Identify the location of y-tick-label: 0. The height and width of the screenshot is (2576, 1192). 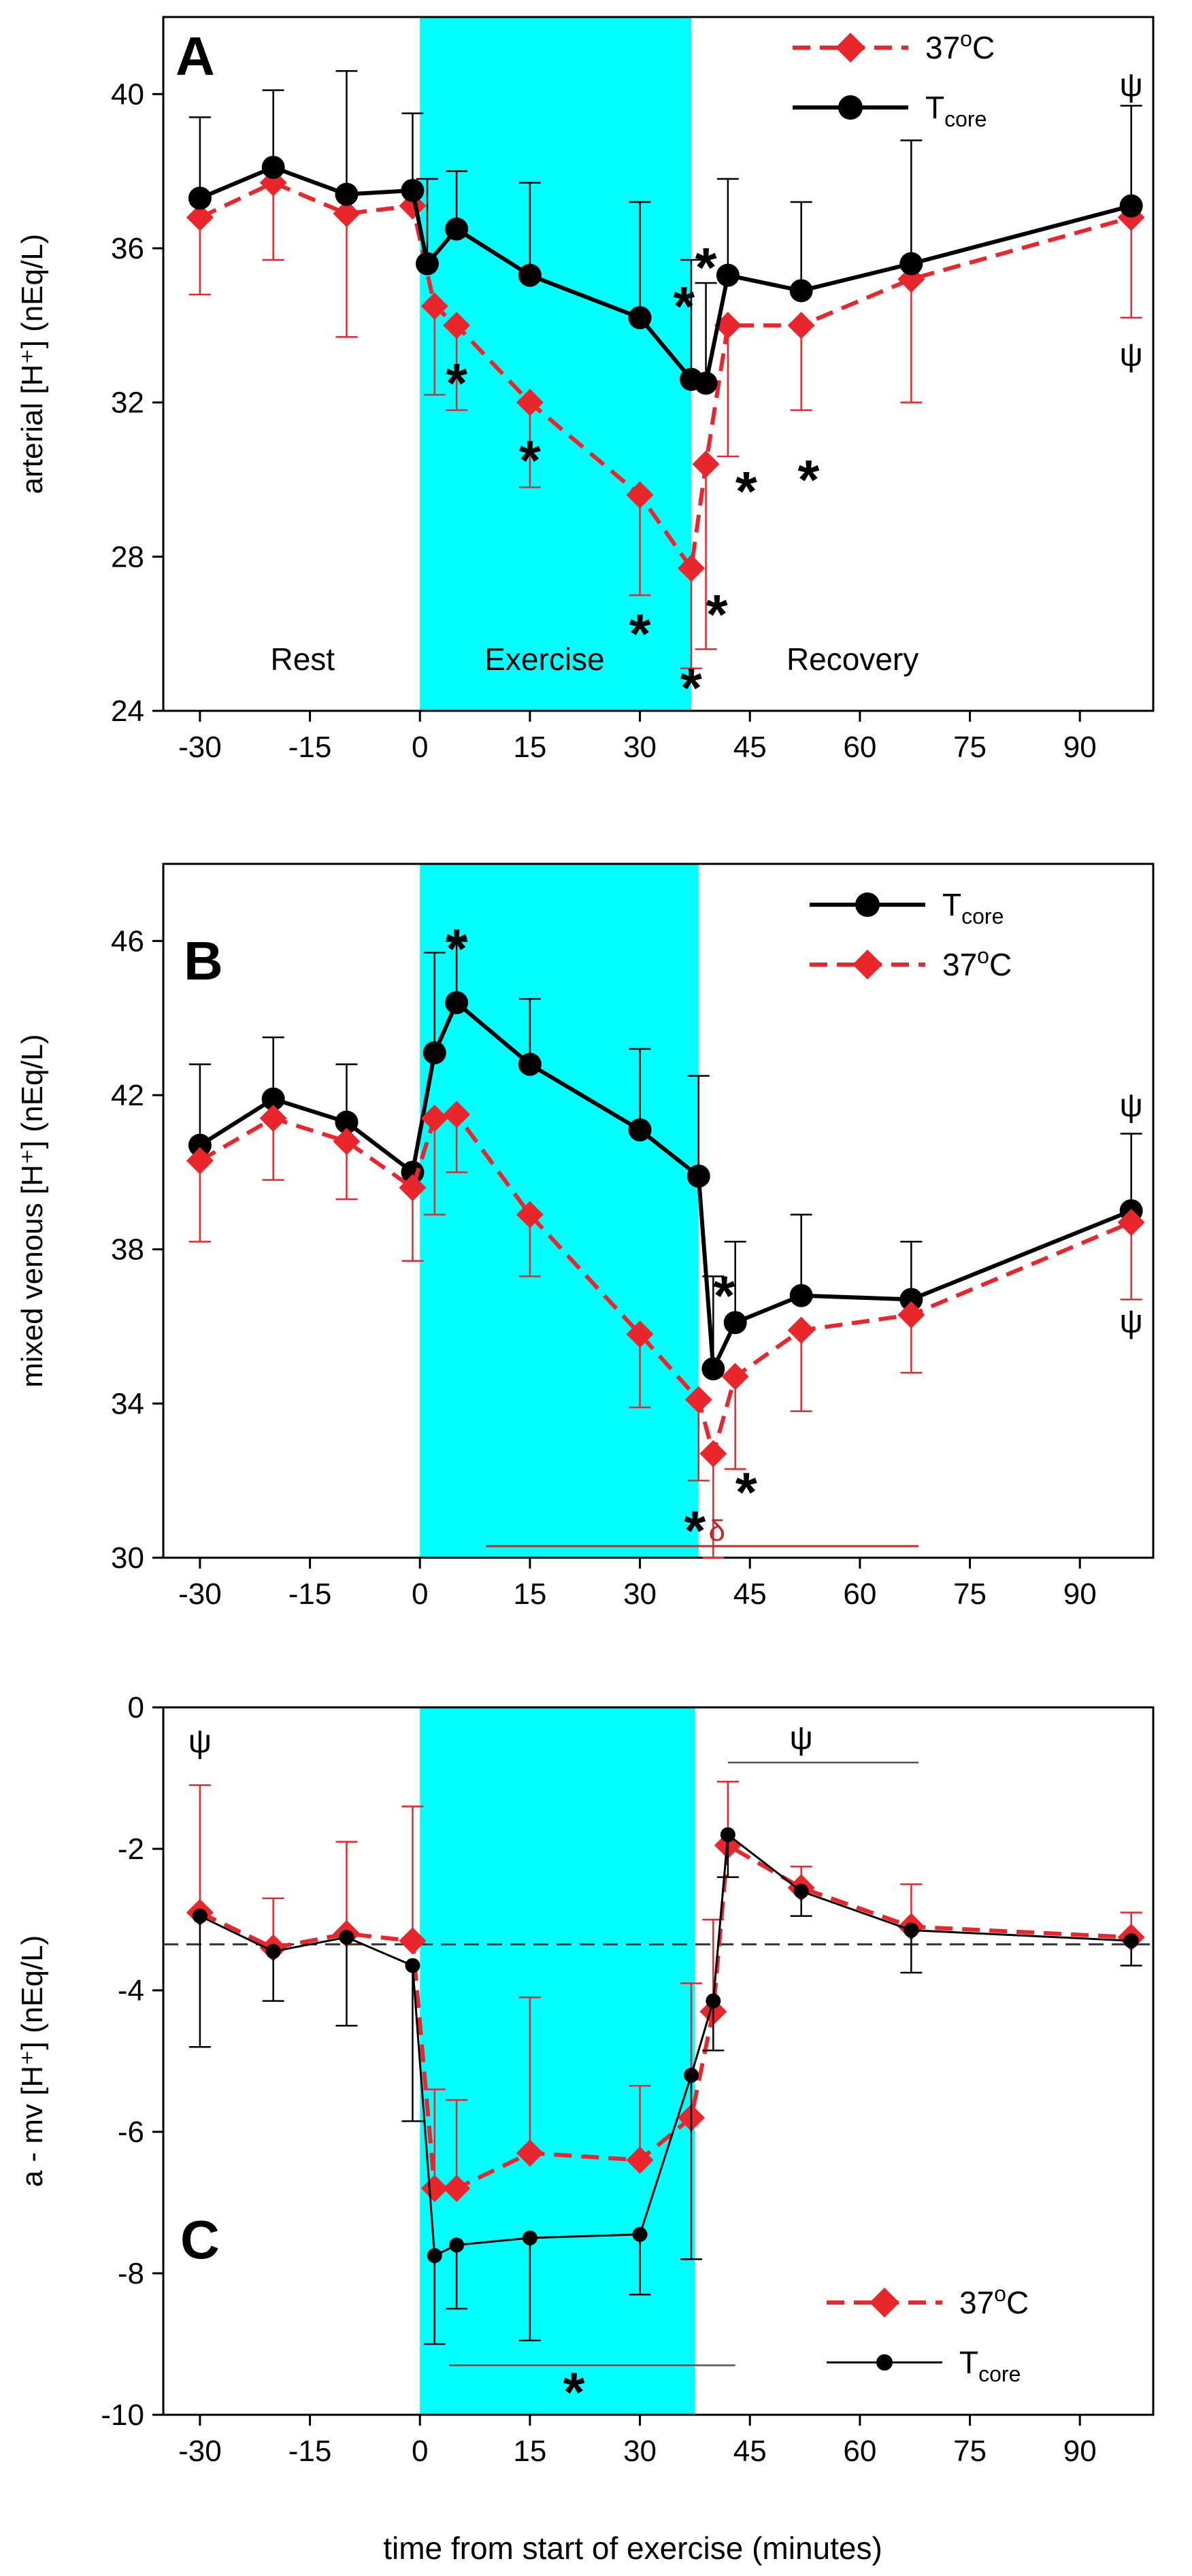
(136, 1707).